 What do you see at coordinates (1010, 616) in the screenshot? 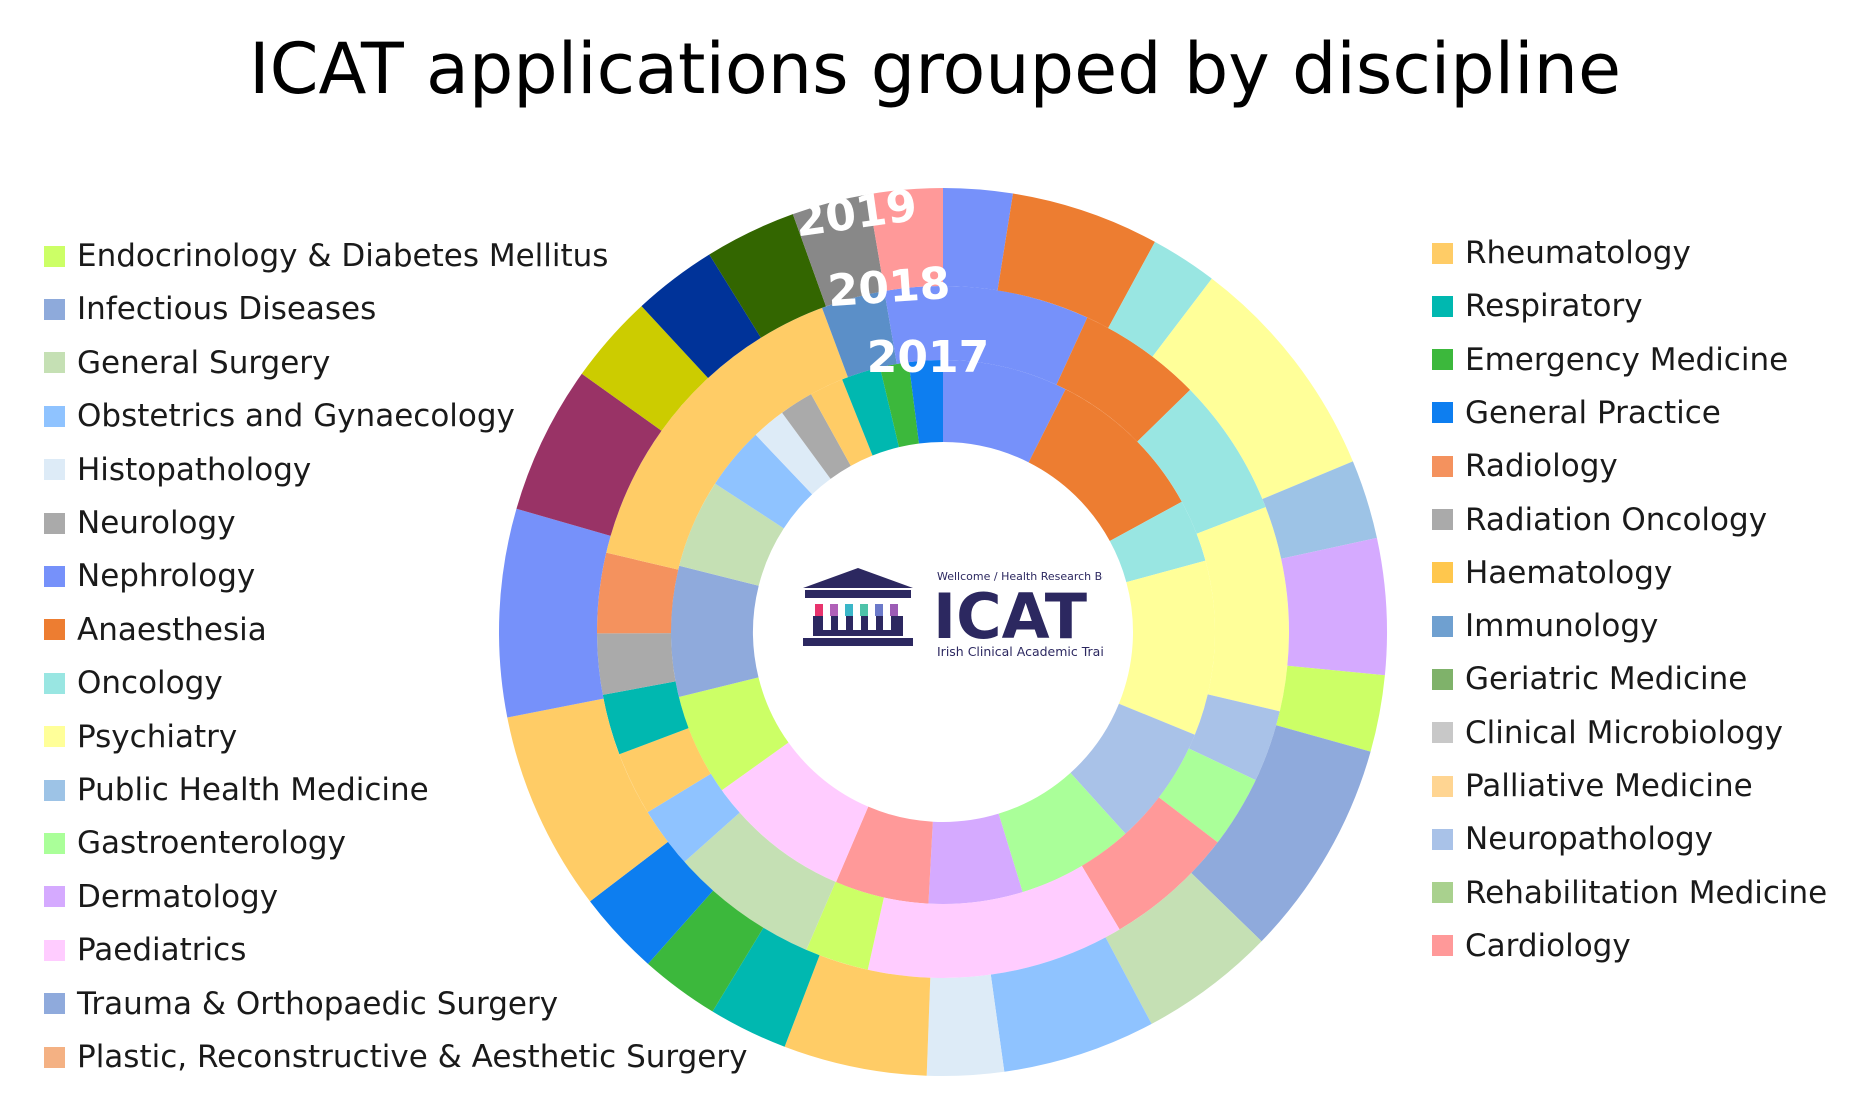
I see `logo-word: ICAT` at bounding box center [1010, 616].